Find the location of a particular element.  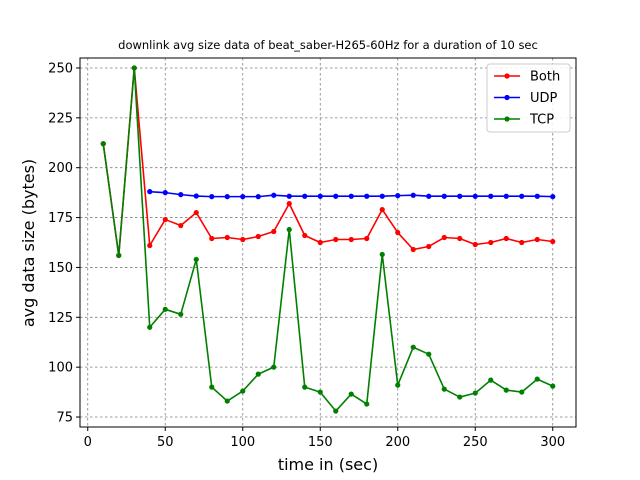

x-axis-ticks: 0 50 100 150 200 250 300 is located at coordinates (324, 438).